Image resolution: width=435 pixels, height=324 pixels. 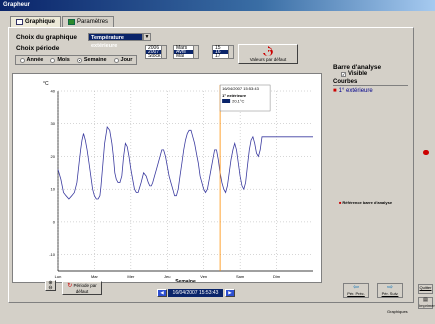 I want to click on arrow-right-icon: ⇨, so click(x=390, y=287).